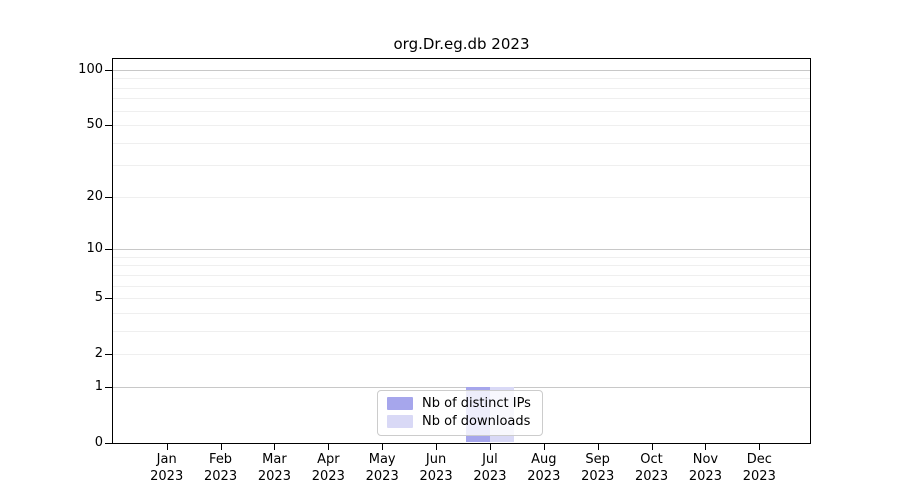  What do you see at coordinates (705, 459) in the screenshot?
I see `x-tick-label-month: Nov` at bounding box center [705, 459].